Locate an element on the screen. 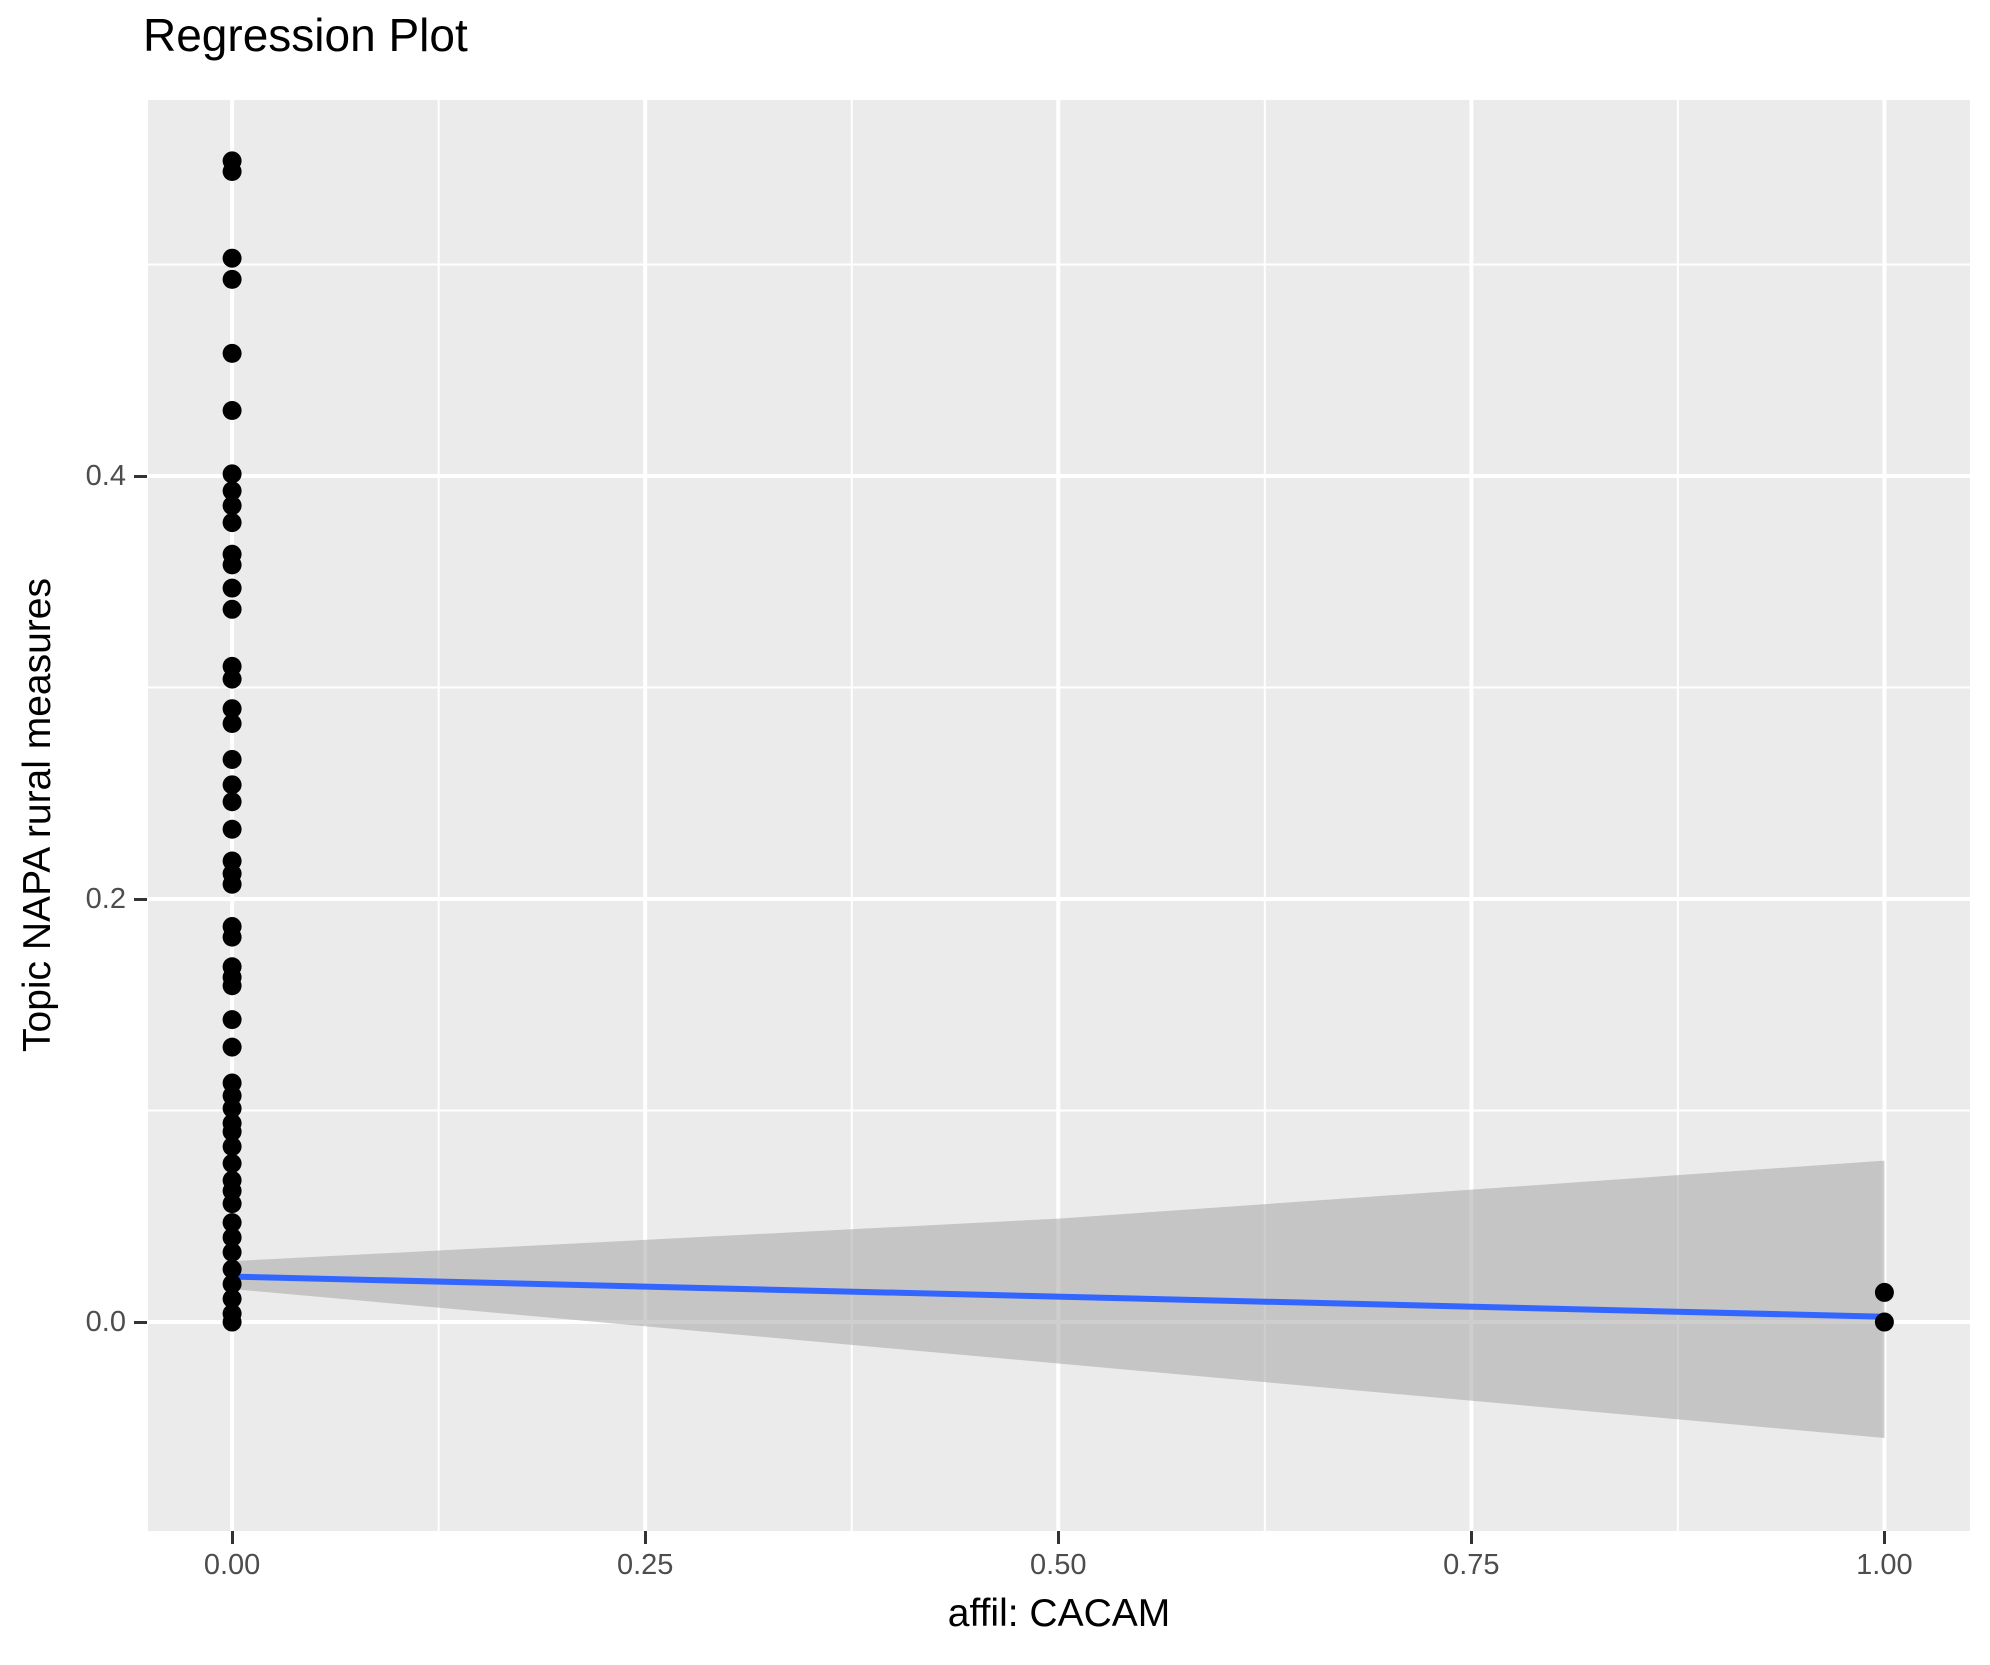 This screenshot has height=1665, width=1990. y-tick-label: 0.0 is located at coordinates (105, 1322).